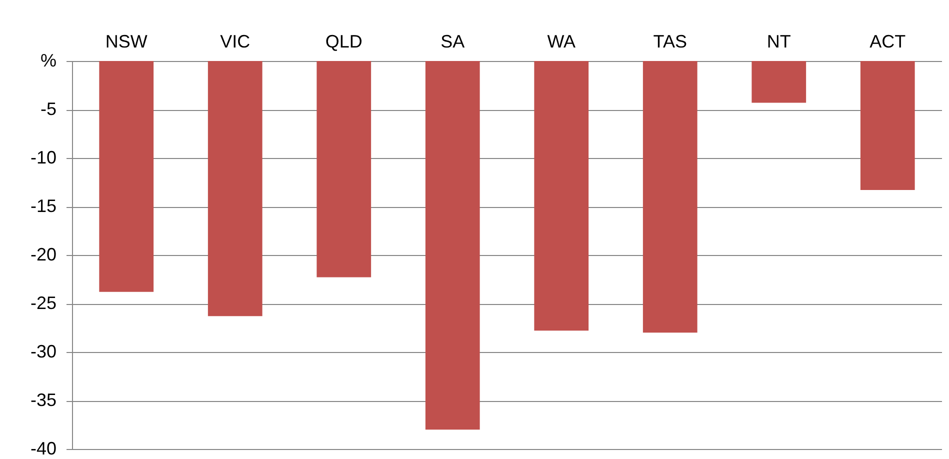 The image size is (949, 459). Describe the element at coordinates (43, 206) in the screenshot. I see `y-tick-label: -15` at that location.